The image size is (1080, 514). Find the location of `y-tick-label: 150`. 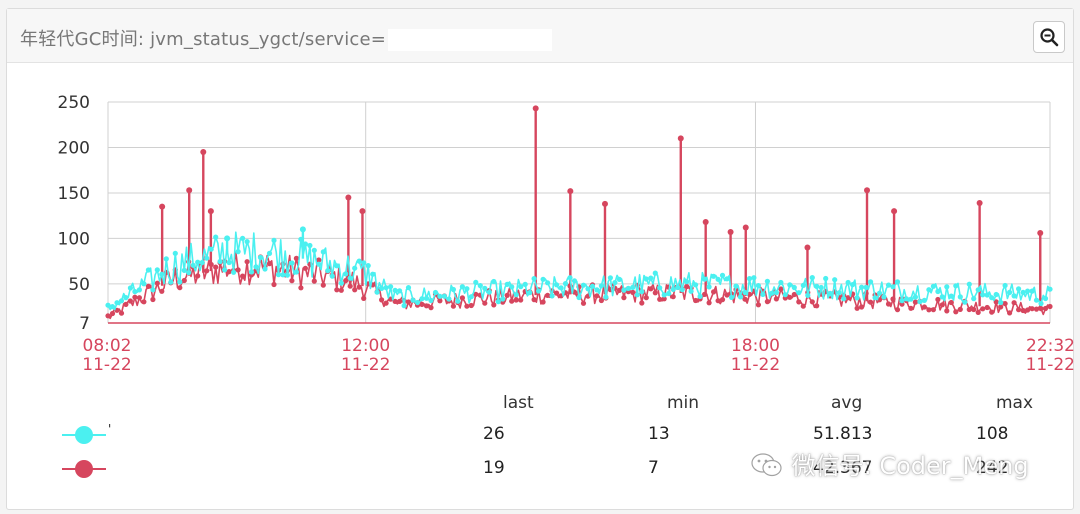

y-tick-label: 150 is located at coordinates (74, 194).